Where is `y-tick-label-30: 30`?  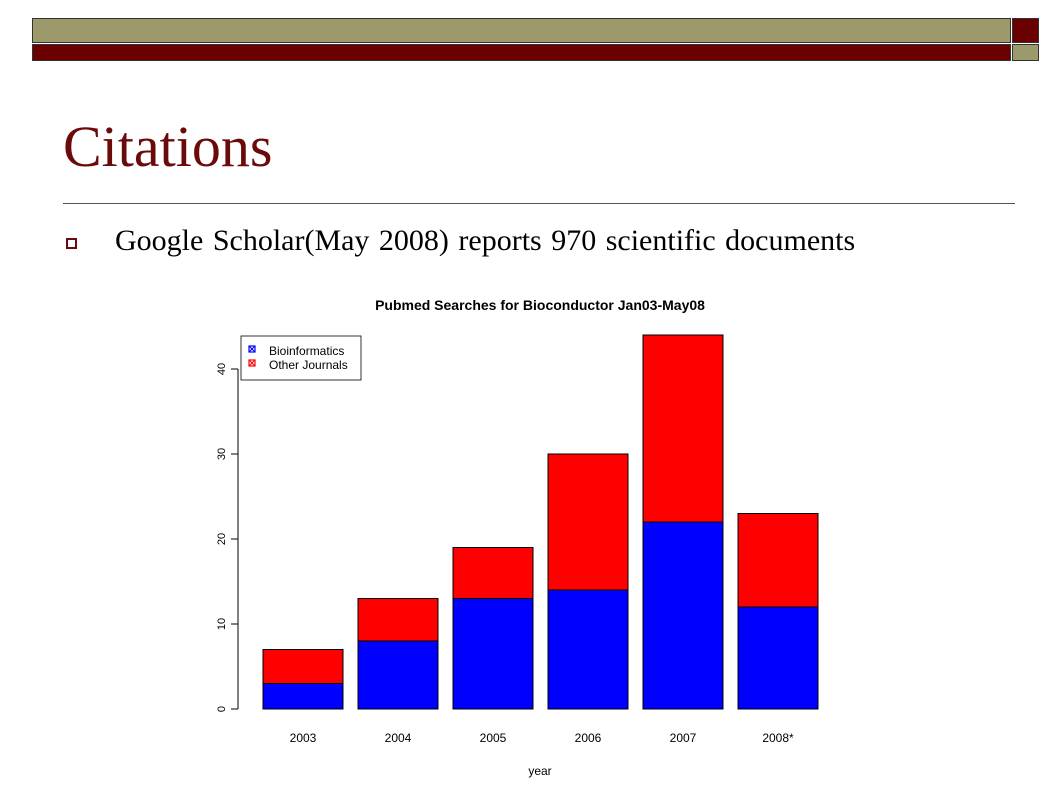
y-tick-label-30: 30 is located at coordinates (222, 454).